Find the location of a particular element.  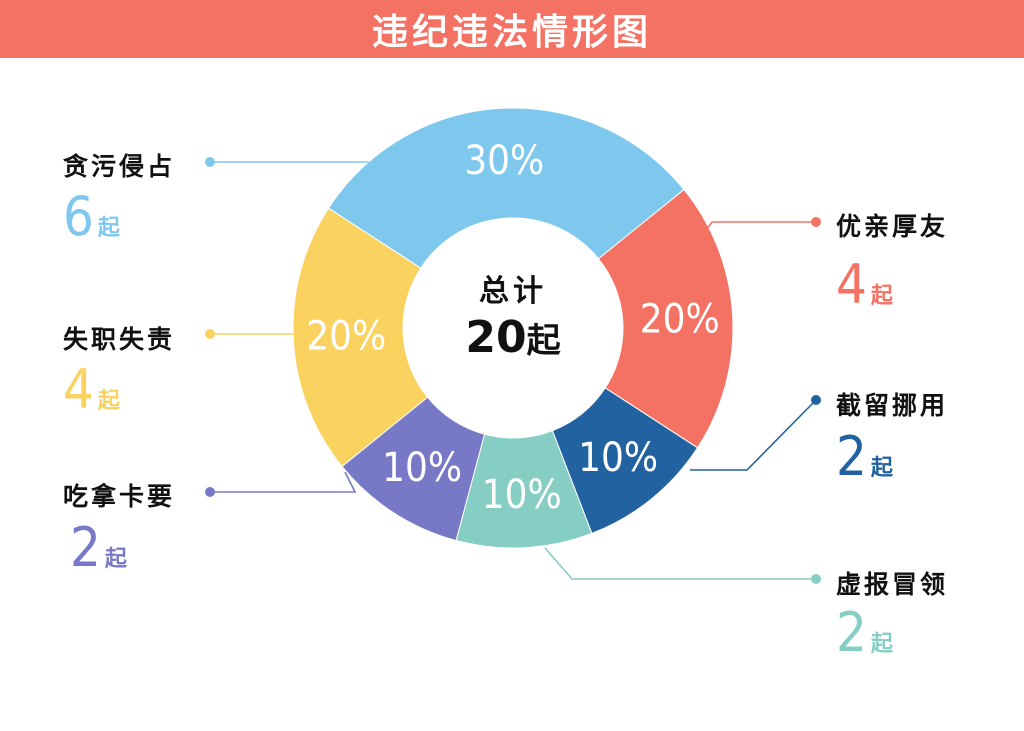

category-label: 失职失责 is located at coordinates (119, 339).